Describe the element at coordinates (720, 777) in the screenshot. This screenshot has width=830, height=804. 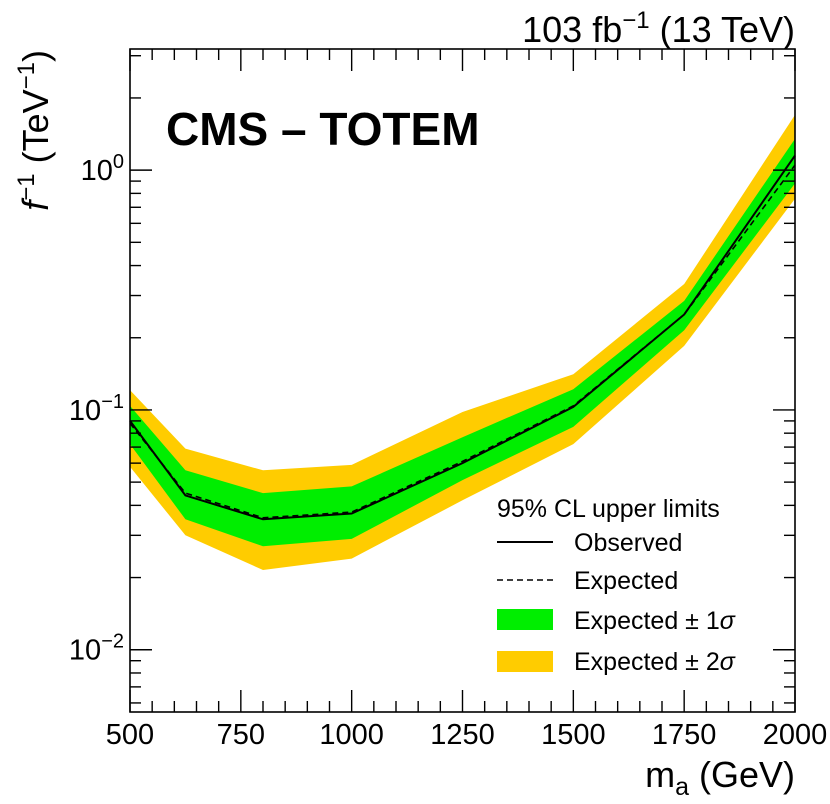
I see `x-axis-title: ma (GeV)` at that location.